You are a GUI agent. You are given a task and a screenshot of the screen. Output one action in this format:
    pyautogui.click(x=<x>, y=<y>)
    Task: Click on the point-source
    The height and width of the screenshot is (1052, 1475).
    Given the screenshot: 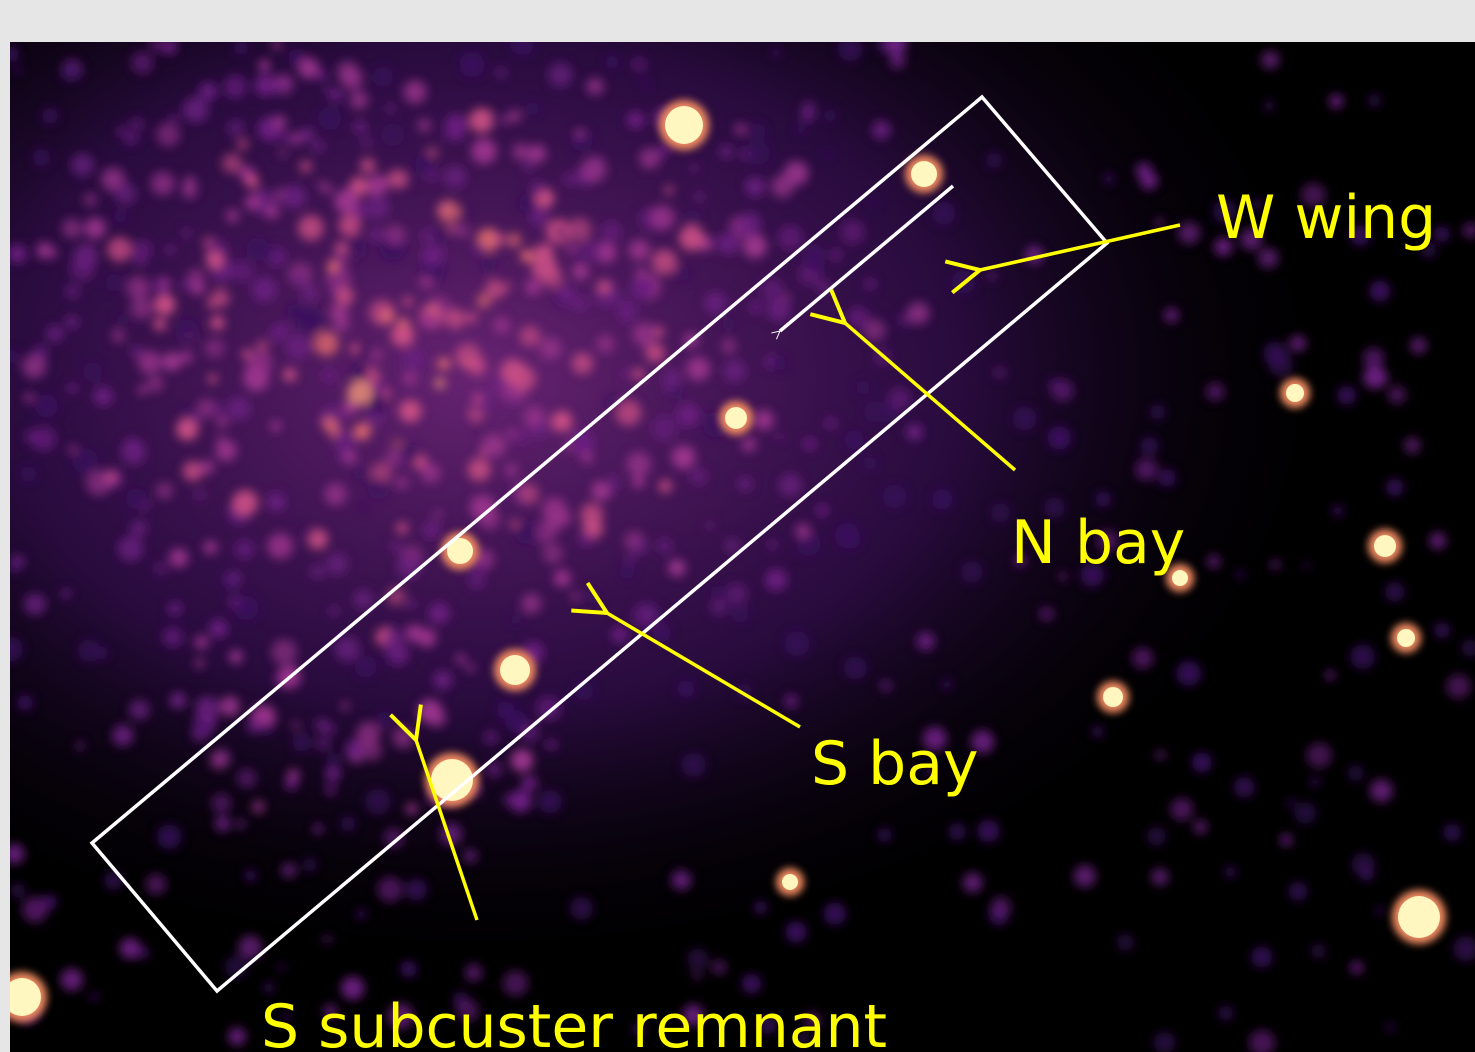 What is the action you would take?
    pyautogui.click(x=684, y=125)
    